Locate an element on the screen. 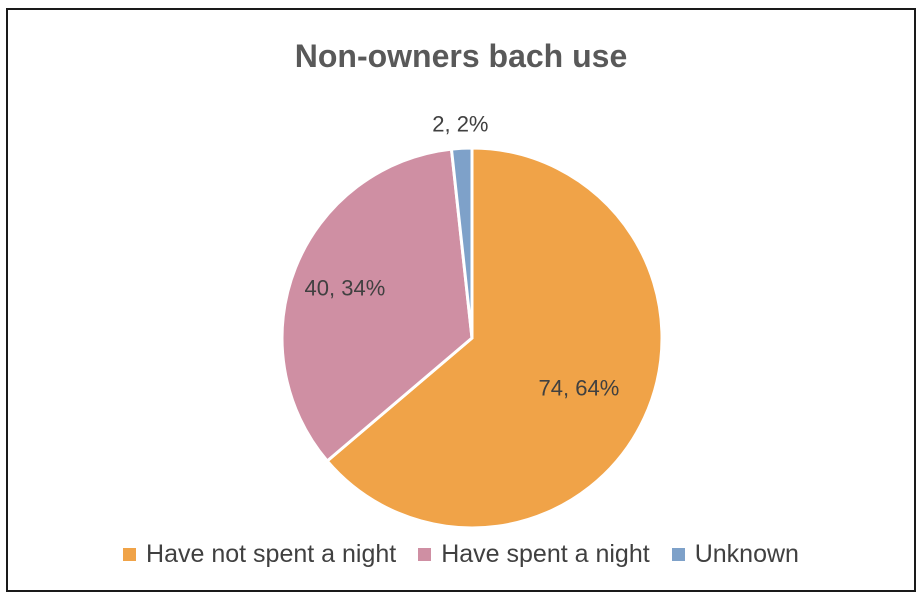  legend-item-have-spent-a-night: Have spent a night is located at coordinates (534, 554).